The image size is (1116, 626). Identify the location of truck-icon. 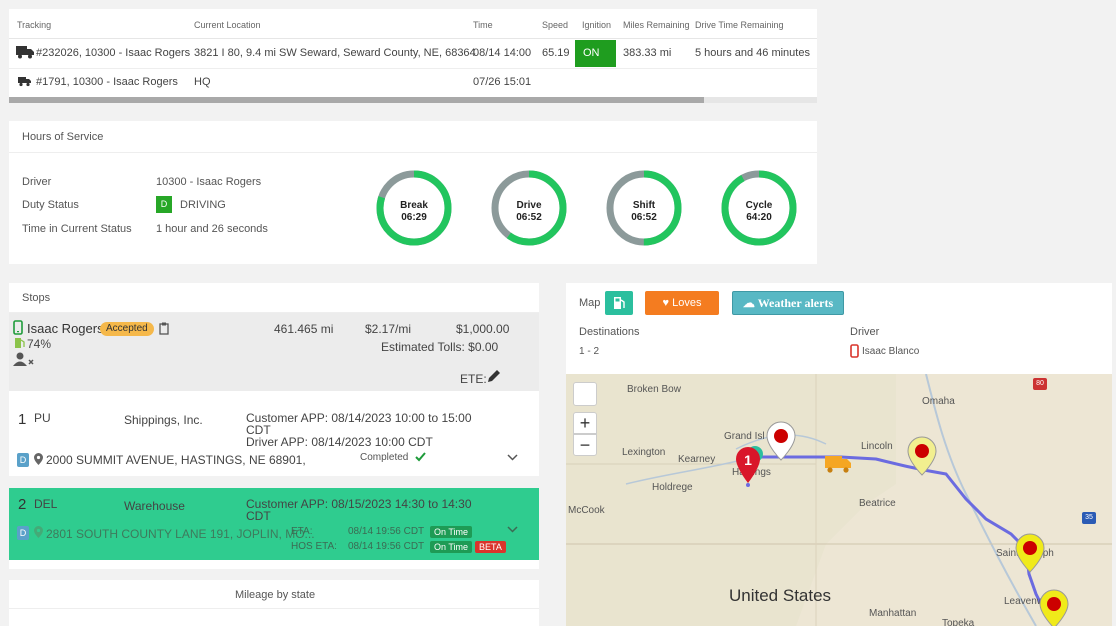
(24, 82).